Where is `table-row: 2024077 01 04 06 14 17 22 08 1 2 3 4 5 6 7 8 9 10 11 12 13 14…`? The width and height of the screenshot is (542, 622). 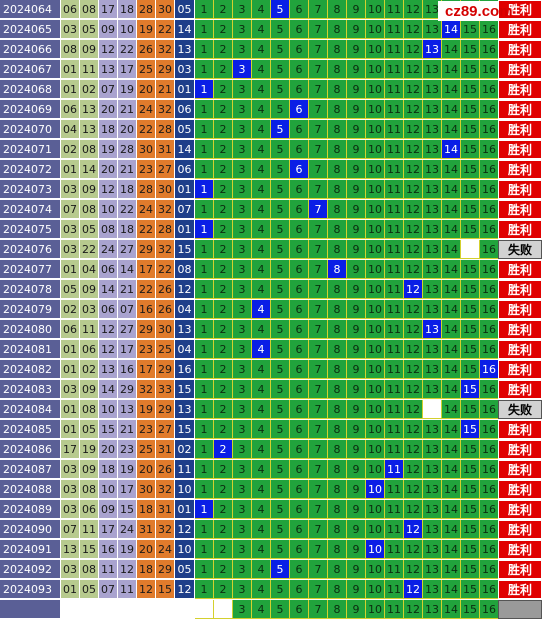
table-row: 2024077 01 04 06 14 17 22 08 1 2 3 4 5 6 7 8 9 10 11 12 13 14… is located at coordinates (271, 270).